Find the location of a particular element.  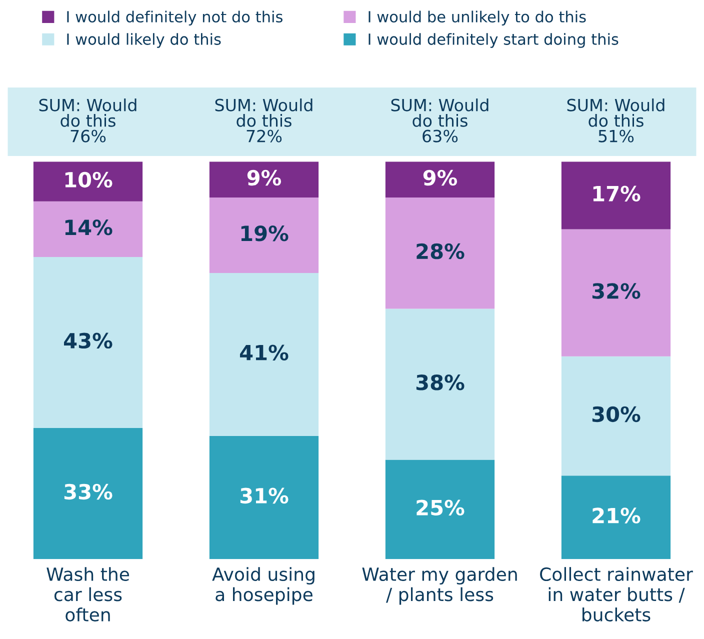

data-label: 38% is located at coordinates (440, 382).